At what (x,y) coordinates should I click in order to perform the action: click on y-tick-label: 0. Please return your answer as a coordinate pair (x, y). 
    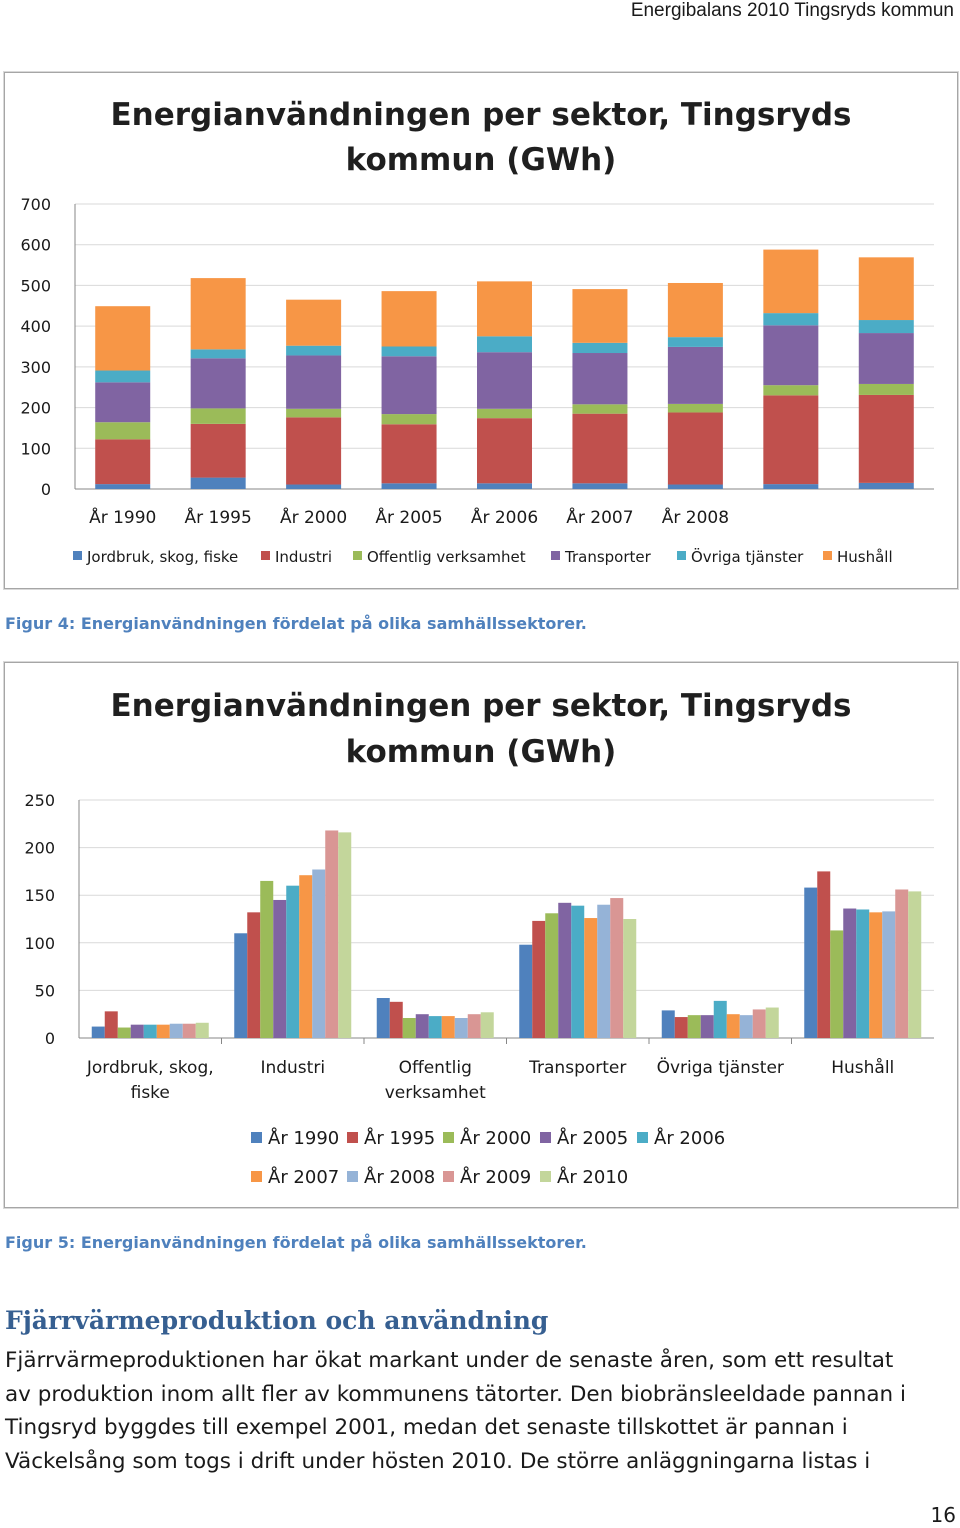
    Looking at the image, I should click on (46, 489).